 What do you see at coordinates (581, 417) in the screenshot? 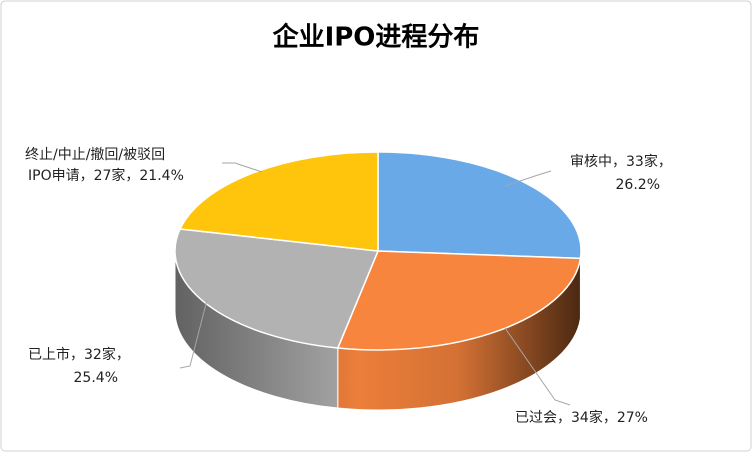
I see `data-label: 已过会，34家，27%` at bounding box center [581, 417].